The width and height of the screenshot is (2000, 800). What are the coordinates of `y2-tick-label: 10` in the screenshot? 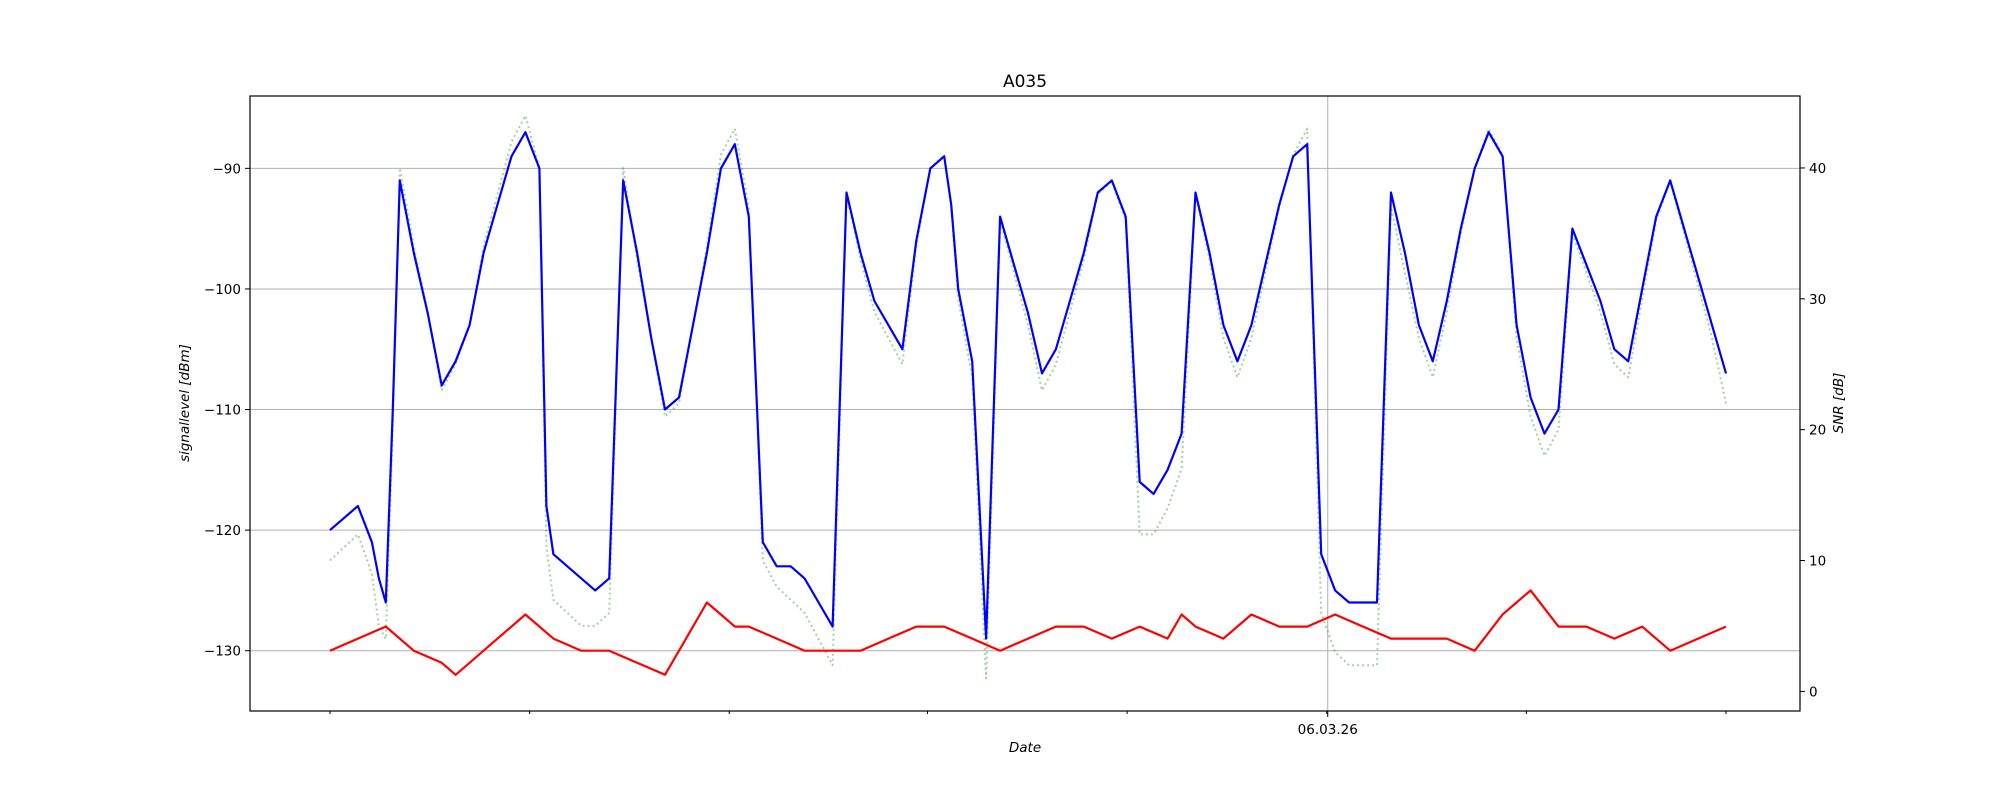 It's located at (1817, 562).